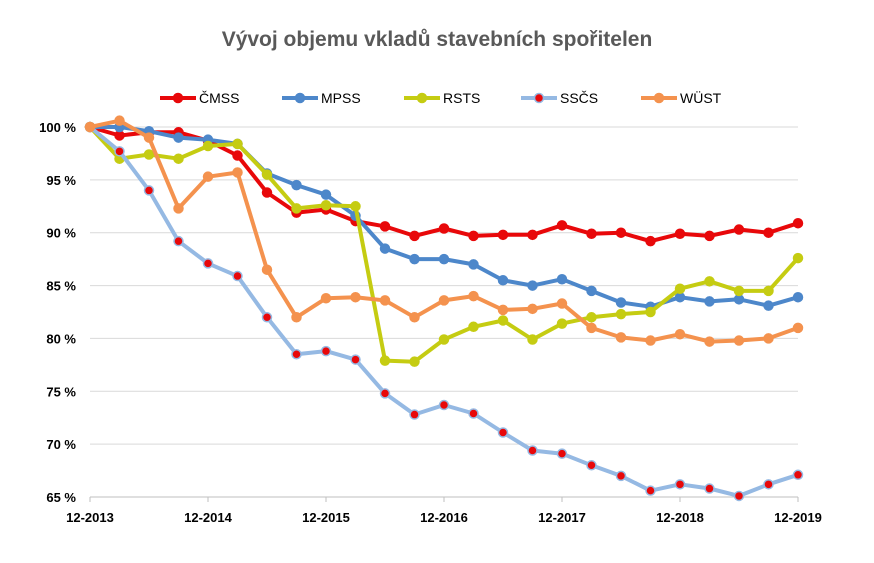 This screenshot has width=874, height=563. I want to click on legend-label: RSTS, so click(461, 98).